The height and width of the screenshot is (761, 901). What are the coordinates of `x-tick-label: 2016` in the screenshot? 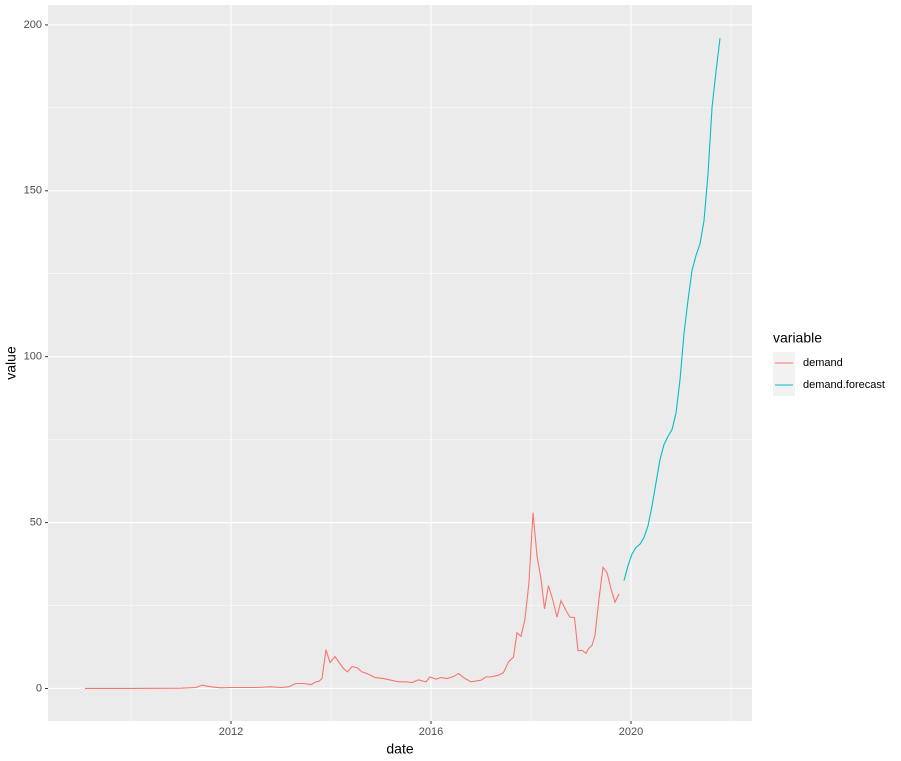 It's located at (431, 732).